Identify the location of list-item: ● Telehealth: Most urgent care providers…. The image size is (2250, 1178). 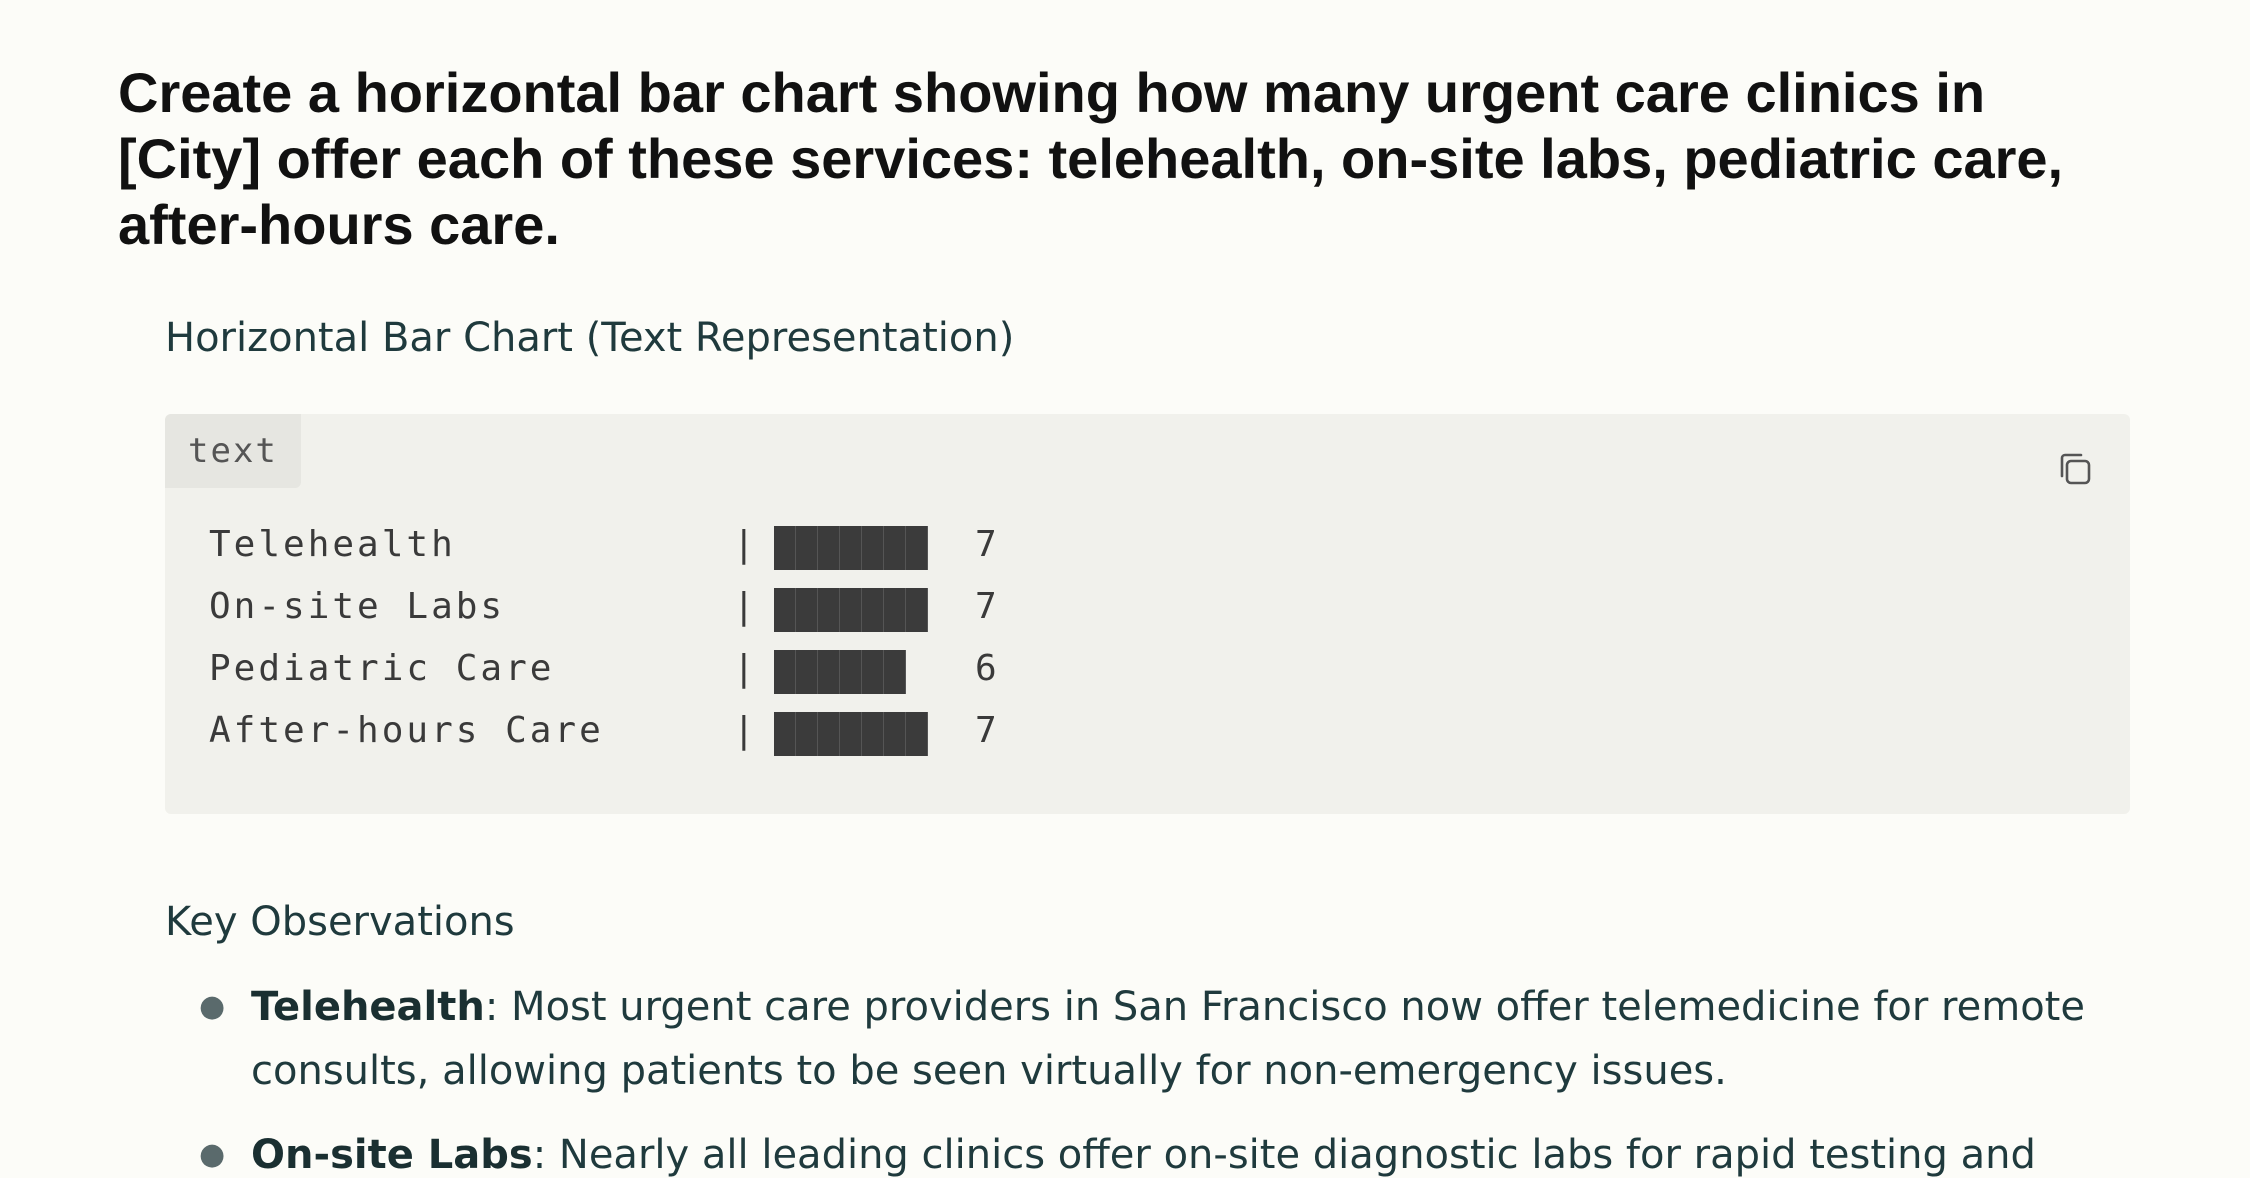
(1140, 1039).